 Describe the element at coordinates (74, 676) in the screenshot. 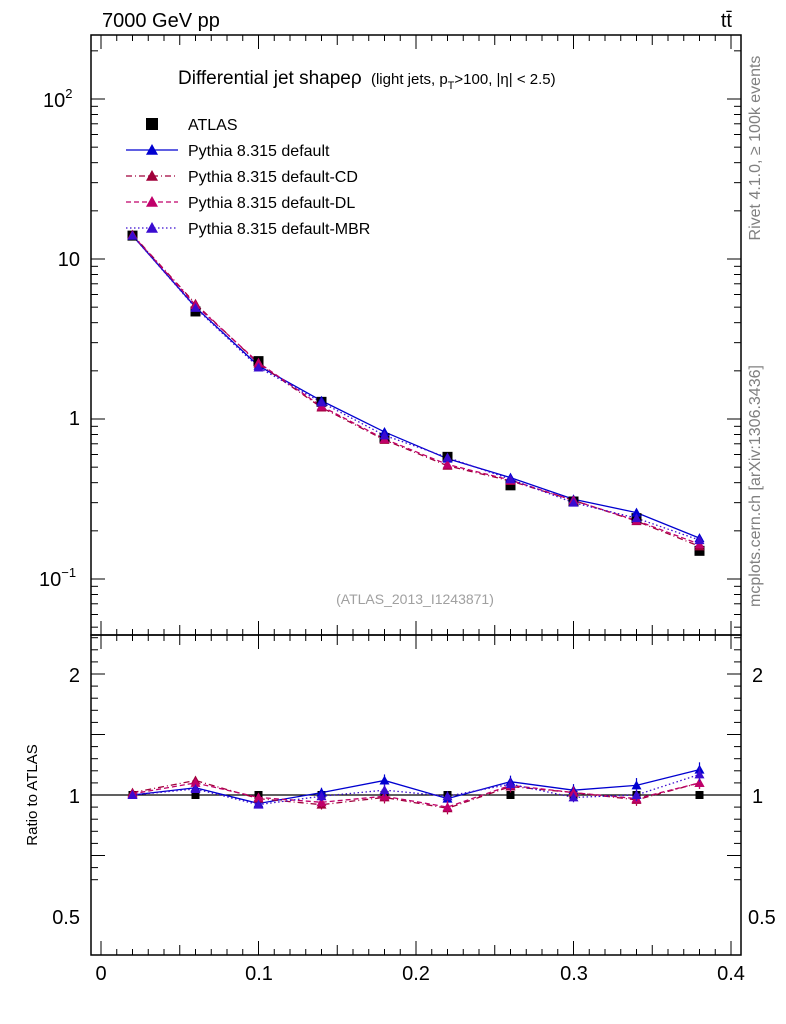

I see `ratio-ytick-label-2-left: 2` at that location.